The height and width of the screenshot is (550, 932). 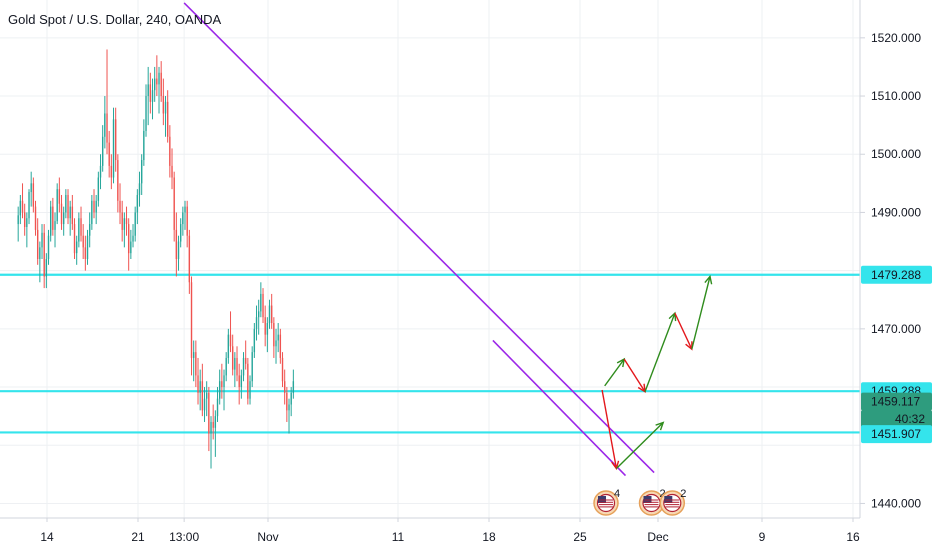 I want to click on event-count-label: 2, so click(x=663, y=494).